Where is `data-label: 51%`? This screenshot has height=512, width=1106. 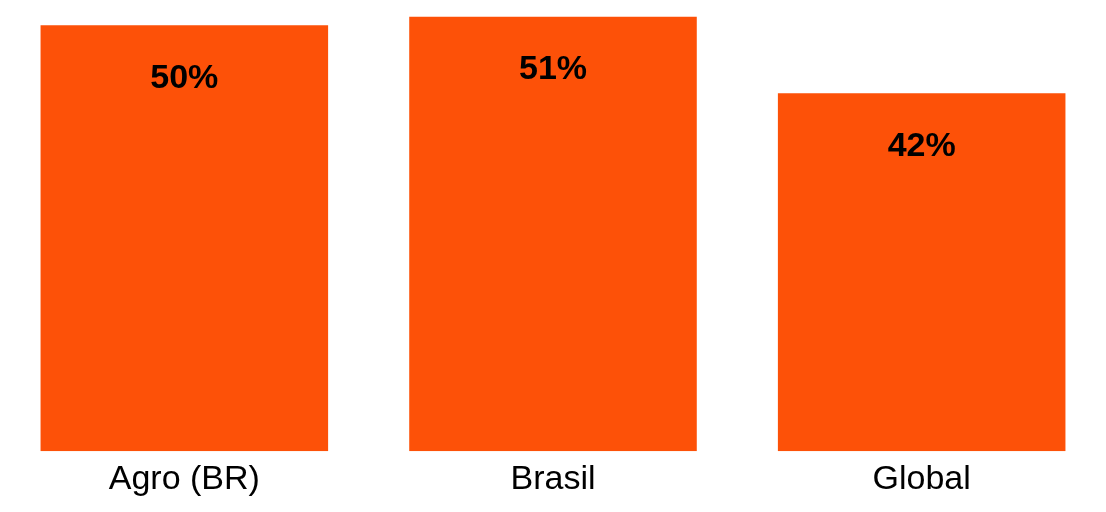
data-label: 51% is located at coordinates (553, 67).